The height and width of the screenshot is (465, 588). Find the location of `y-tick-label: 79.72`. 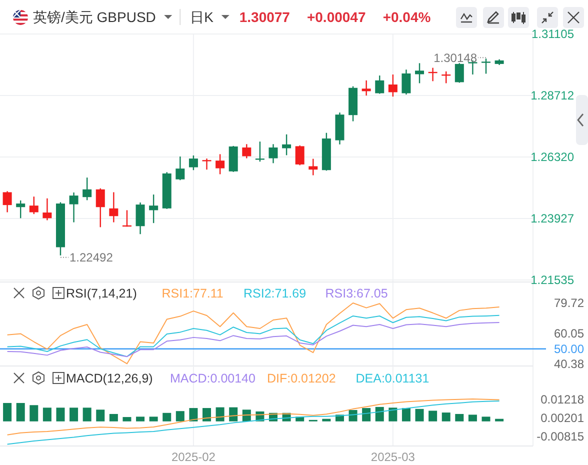

y-tick-label: 79.72 is located at coordinates (569, 303).